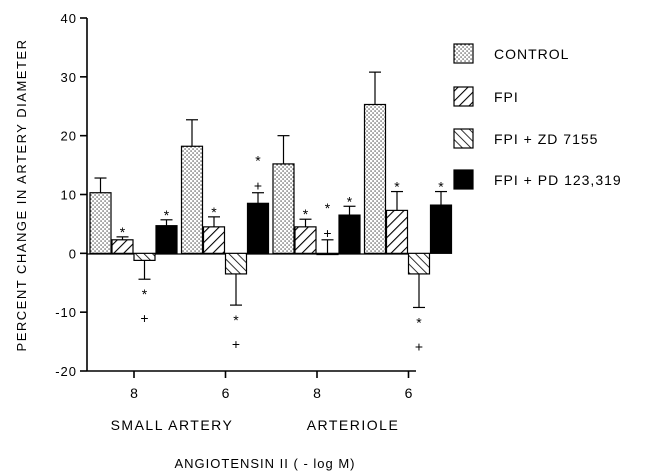  What do you see at coordinates (66, 312) in the screenshot?
I see `y-tick-label: -10` at bounding box center [66, 312].